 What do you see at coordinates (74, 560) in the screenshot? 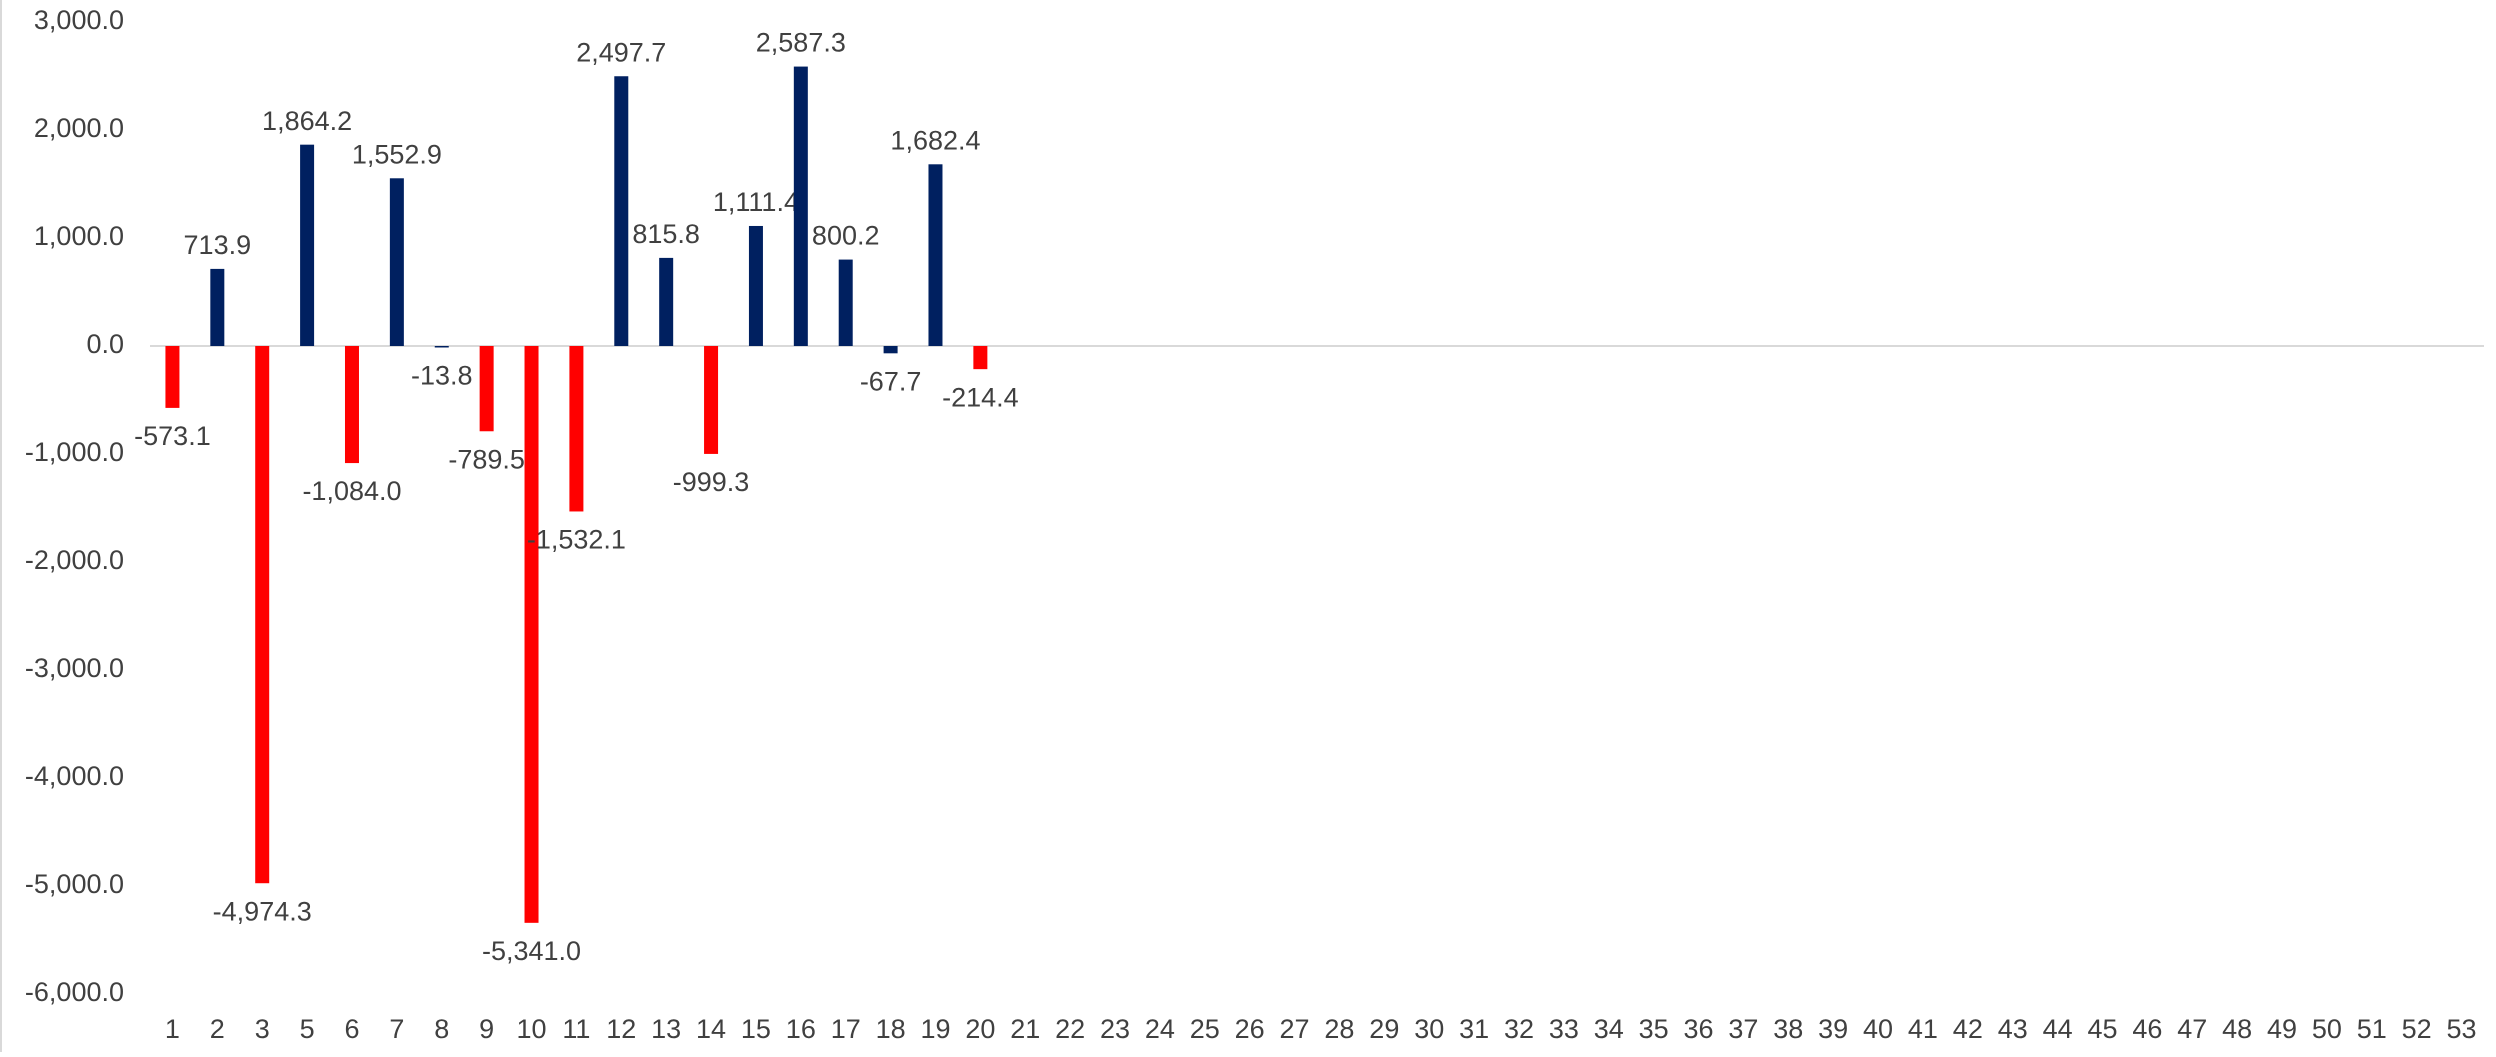
I see `y-tick-label: -2,000.0` at bounding box center [74, 560].